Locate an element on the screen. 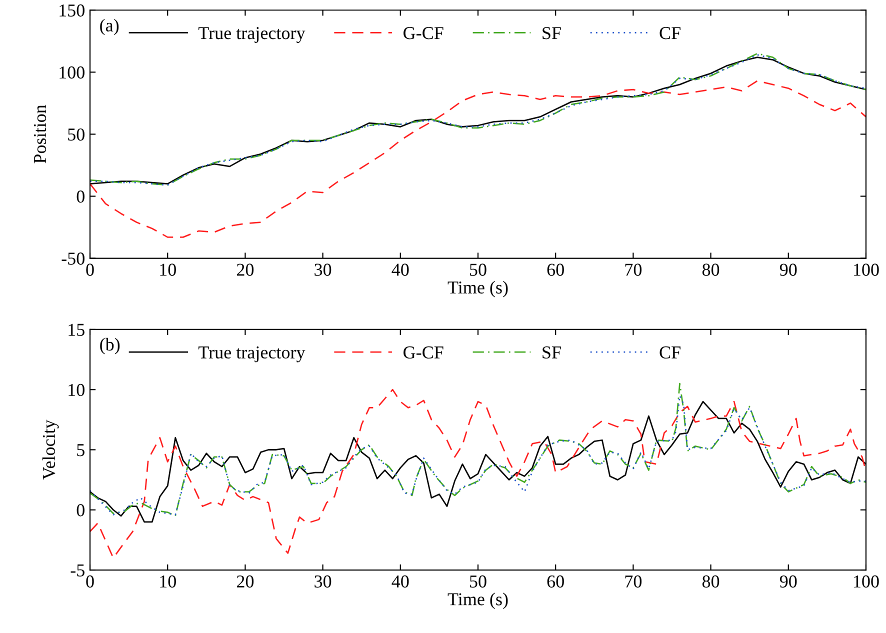  y-tick-label: 10 is located at coordinates (76, 390).